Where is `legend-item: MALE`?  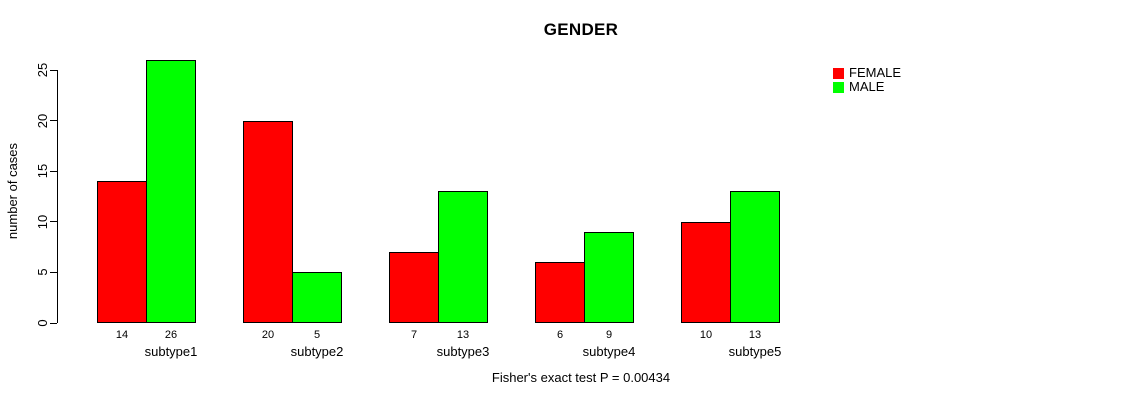
legend-item: MALE is located at coordinates (867, 87).